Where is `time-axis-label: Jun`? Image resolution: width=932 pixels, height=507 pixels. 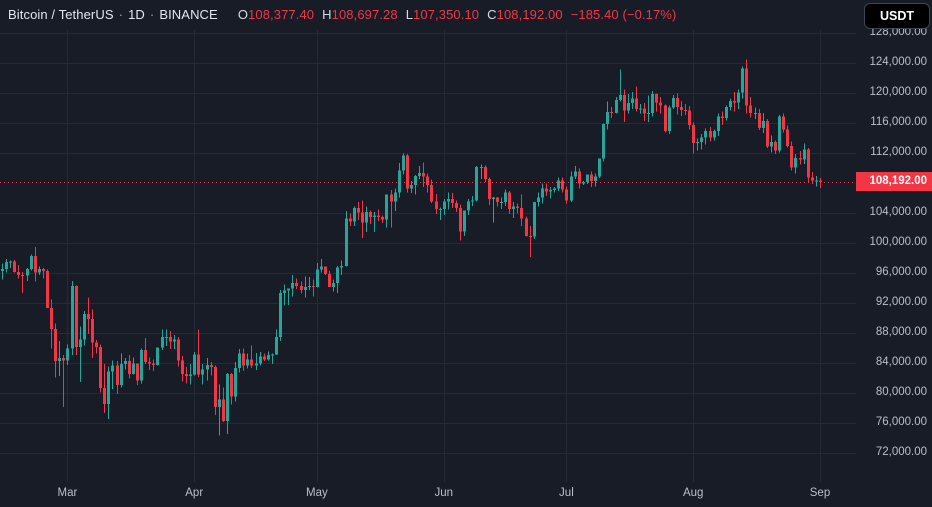
time-axis-label: Jun is located at coordinates (443, 493).